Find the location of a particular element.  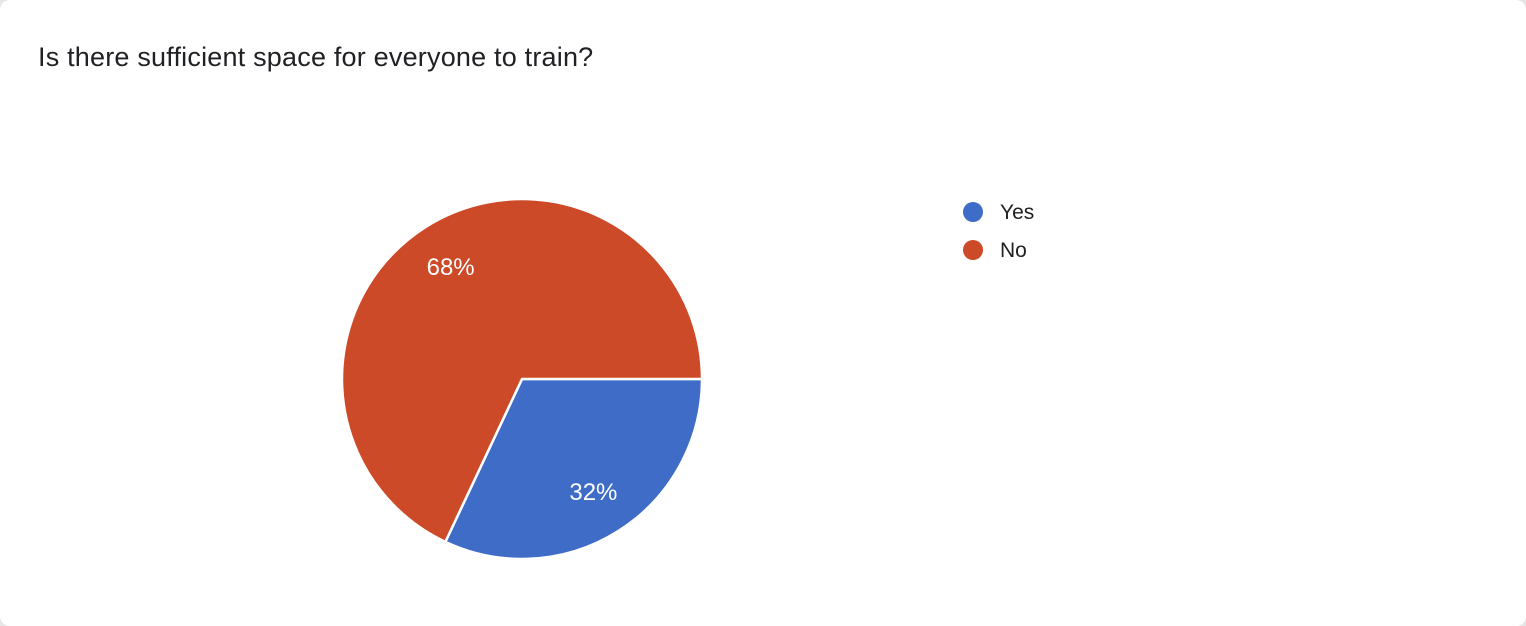

legend-item-no: No is located at coordinates (998, 250).